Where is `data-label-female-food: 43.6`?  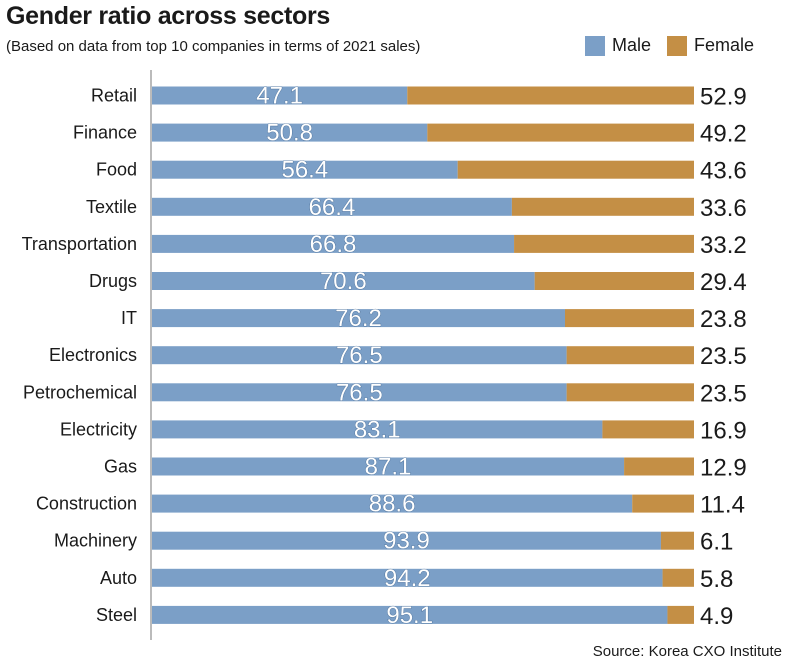 data-label-female-food: 43.6 is located at coordinates (723, 171).